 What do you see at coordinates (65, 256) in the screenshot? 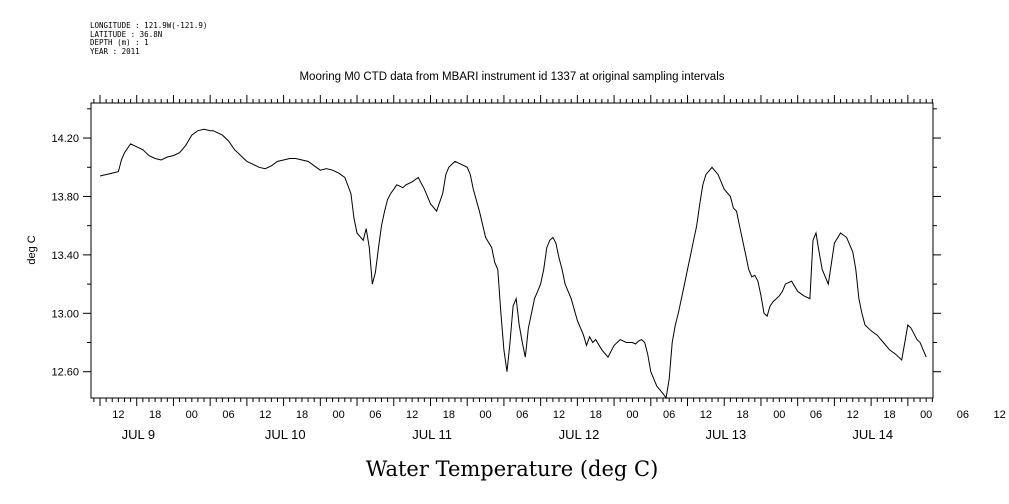
I see `y-tick-label: 13.40` at bounding box center [65, 256].